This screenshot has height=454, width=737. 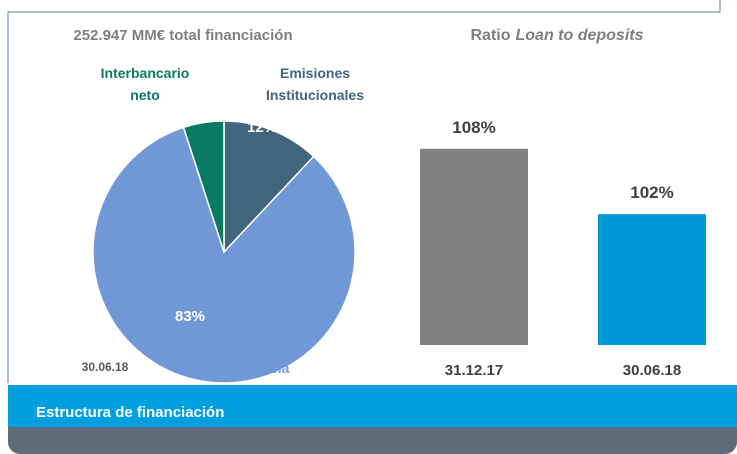 I want to click on label-line: Emisiones, so click(x=315, y=73).